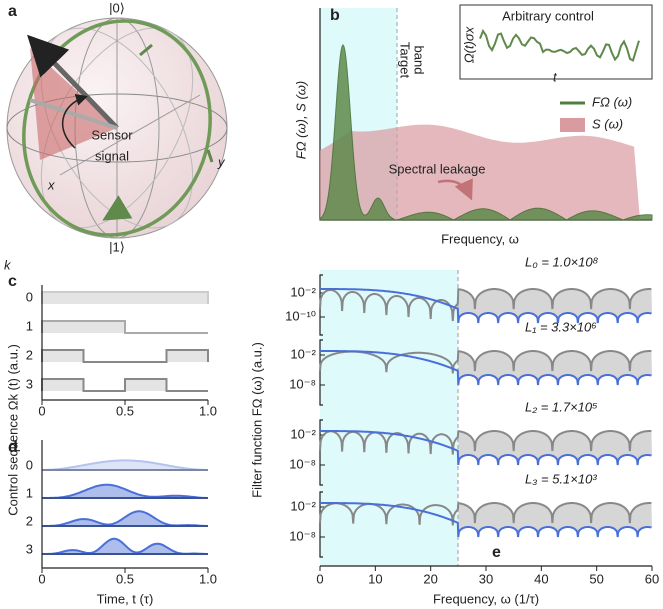  Describe the element at coordinates (12, 11) in the screenshot. I see `panel-label: a` at that location.